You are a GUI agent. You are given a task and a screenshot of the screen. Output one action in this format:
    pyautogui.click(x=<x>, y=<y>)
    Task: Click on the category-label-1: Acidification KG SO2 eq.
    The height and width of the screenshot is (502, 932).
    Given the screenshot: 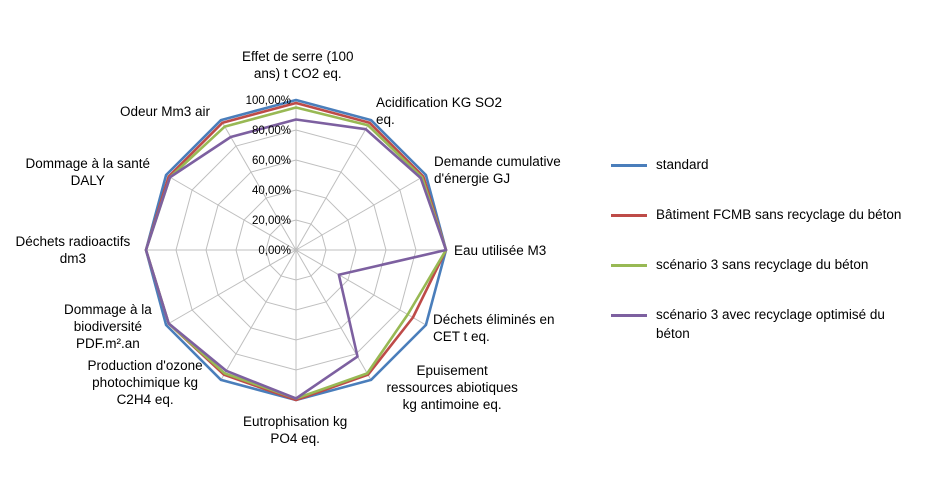 What is the action you would take?
    pyautogui.click(x=439, y=111)
    